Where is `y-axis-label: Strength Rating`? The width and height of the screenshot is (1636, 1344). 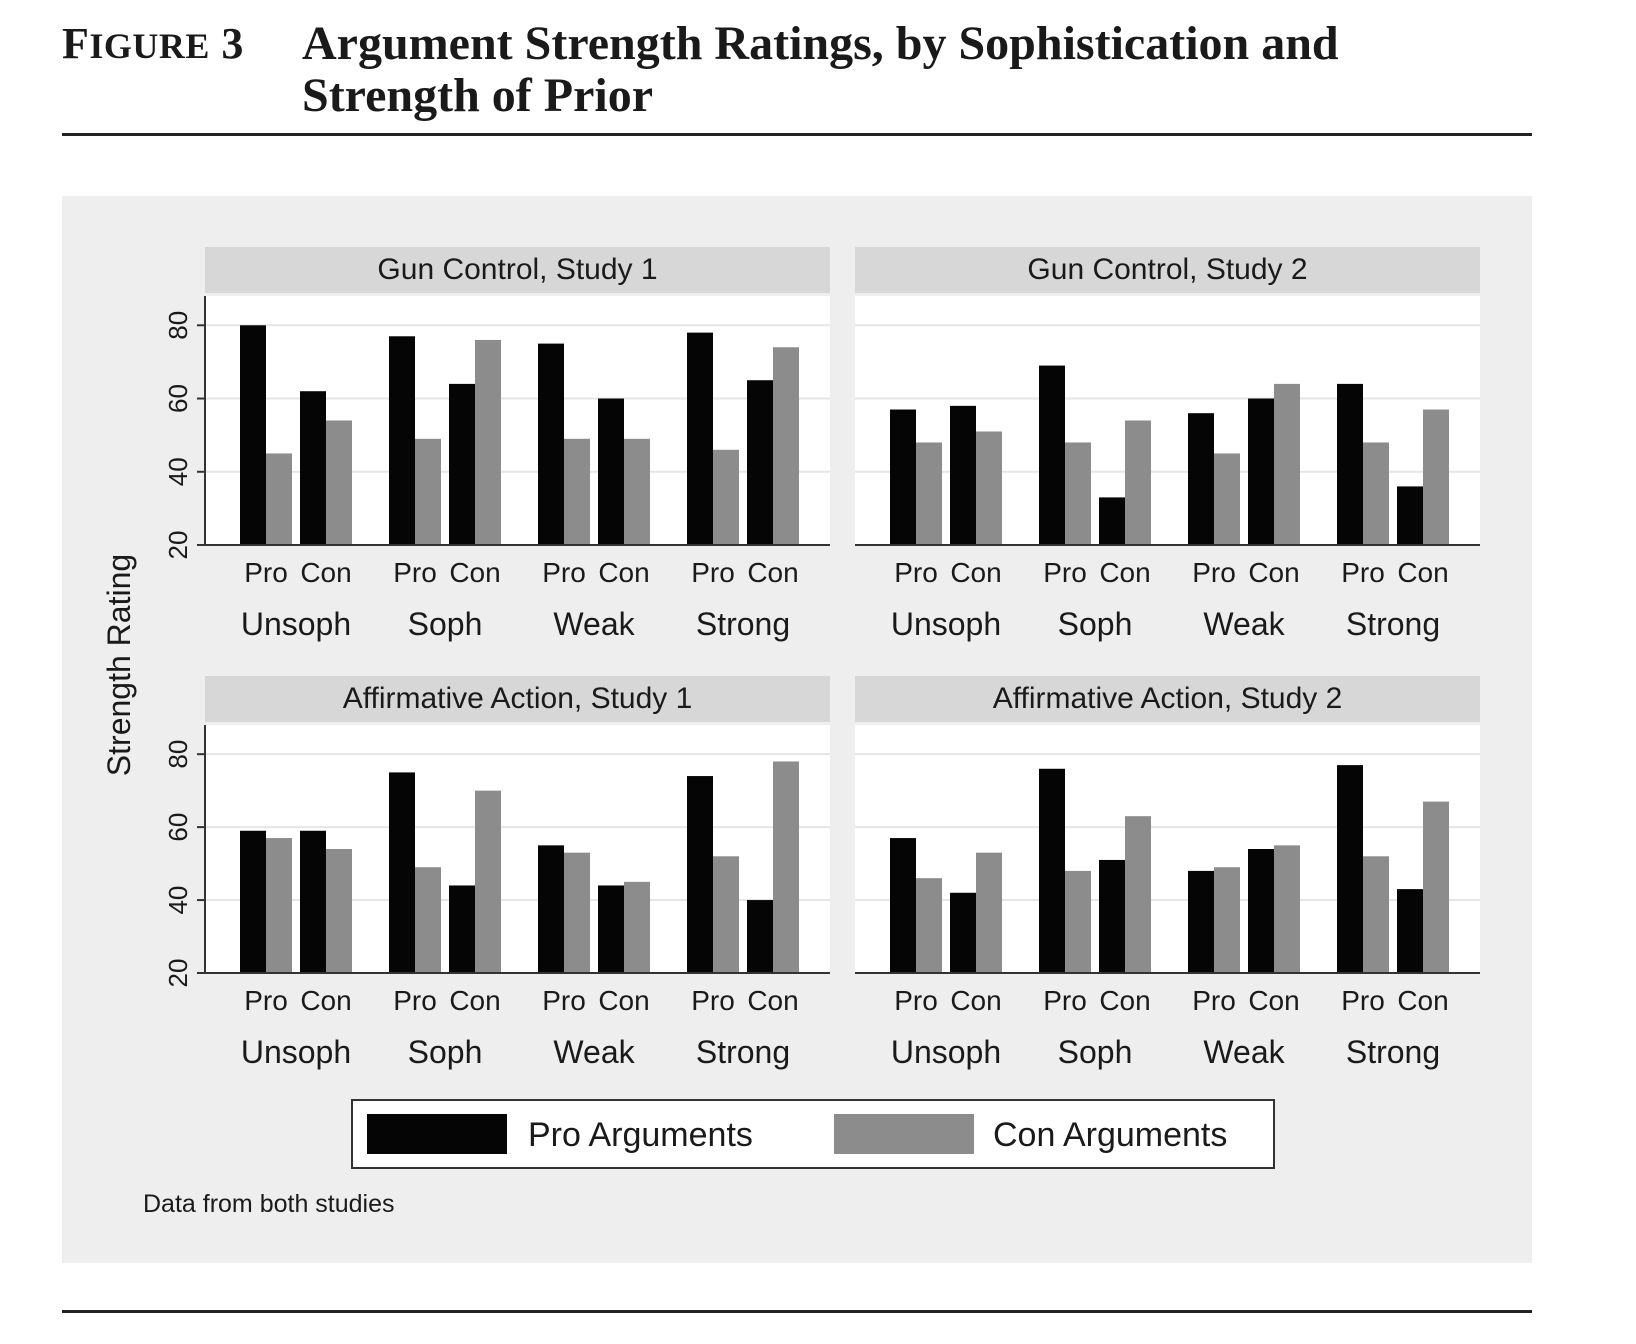 y-axis-label: Strength Rating is located at coordinates (119, 665).